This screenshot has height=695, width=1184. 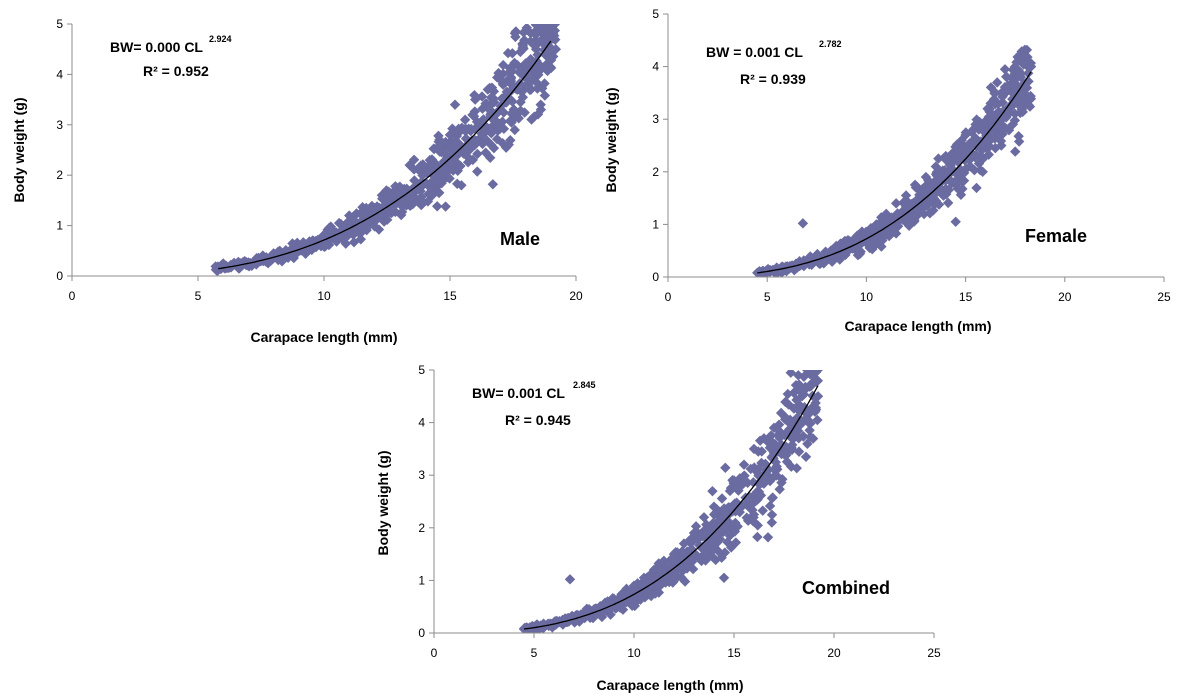 I want to click on x-tick-label: 15, so click(x=966, y=297).